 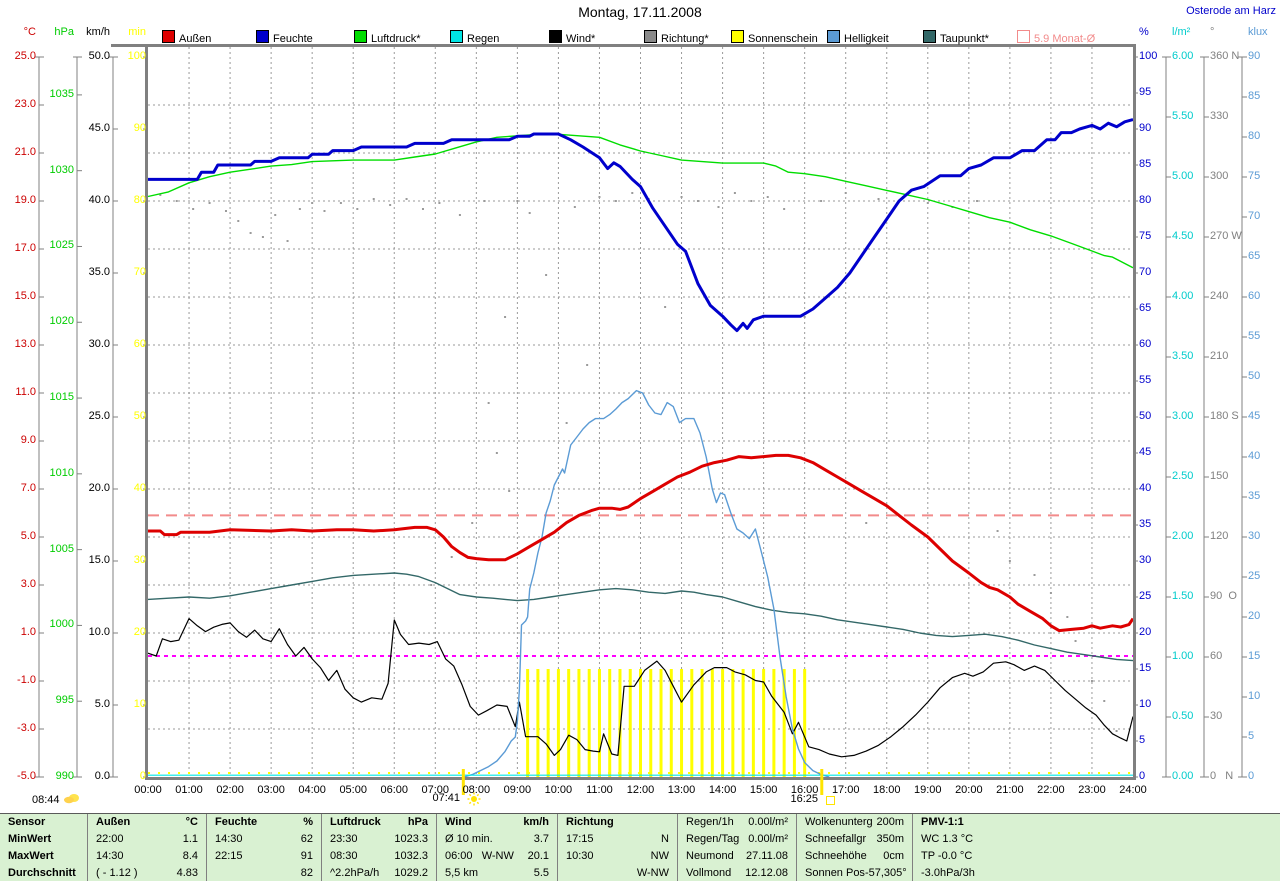 I want to click on table-cell-value: 1023.3, so click(x=411, y=839).